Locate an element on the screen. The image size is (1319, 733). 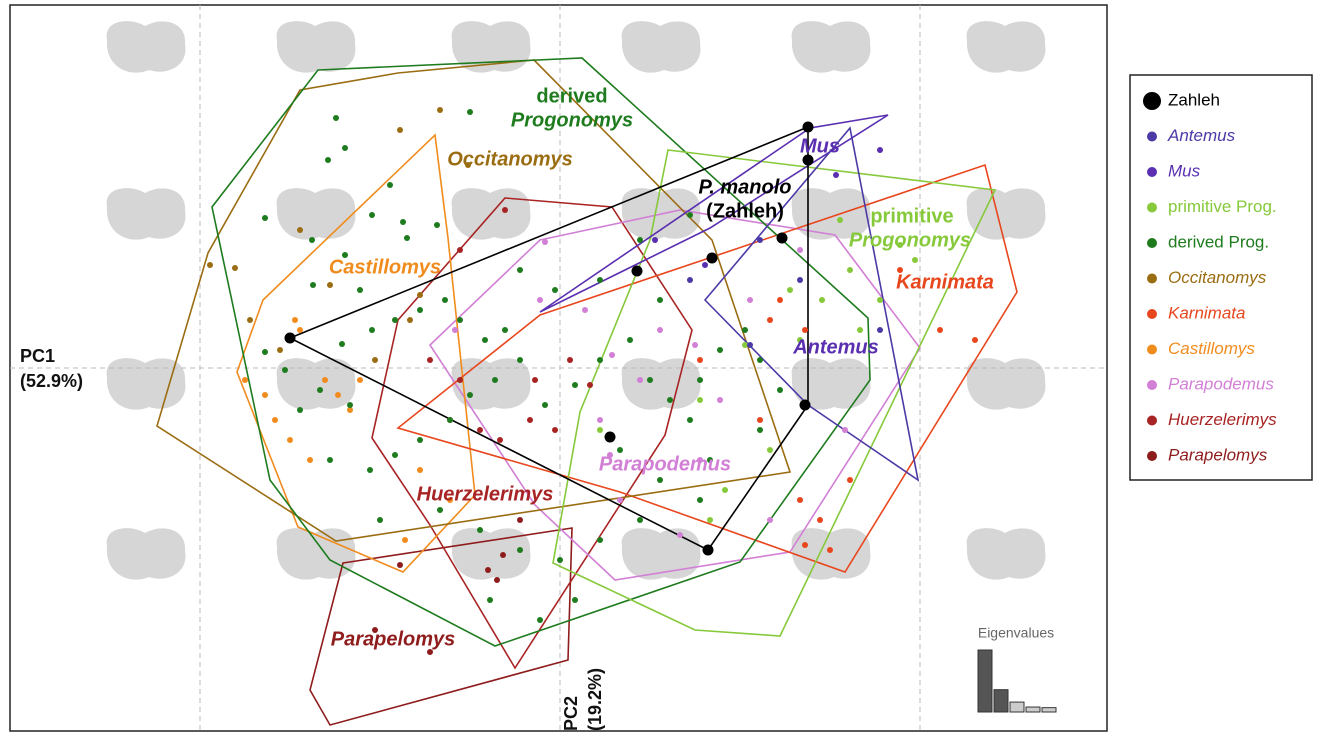
legend-label: derived Prog. is located at coordinates (1218, 241).